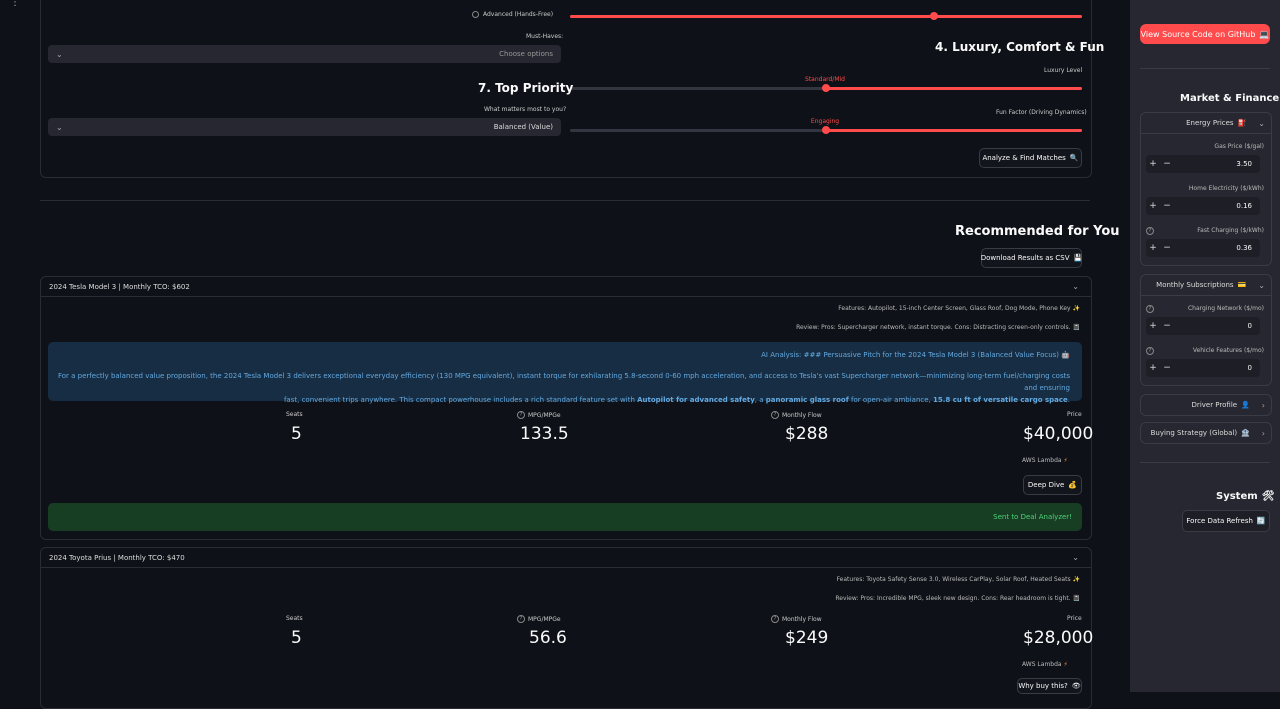 The width and height of the screenshot is (1280, 709). What do you see at coordinates (304, 54) in the screenshot?
I see `must-haves-select: ⌄ Choose options` at bounding box center [304, 54].